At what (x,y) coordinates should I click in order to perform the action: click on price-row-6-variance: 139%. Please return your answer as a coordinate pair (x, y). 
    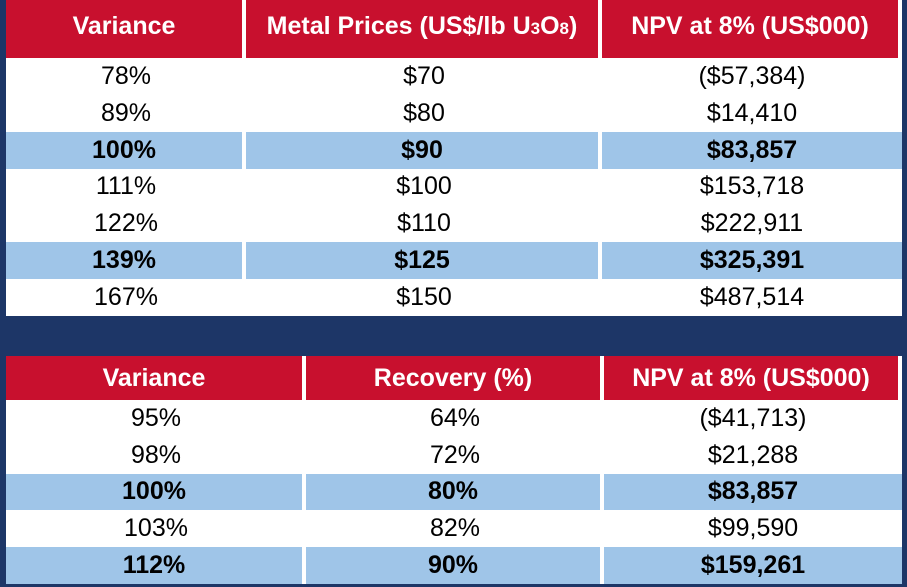
    Looking at the image, I should click on (126, 261).